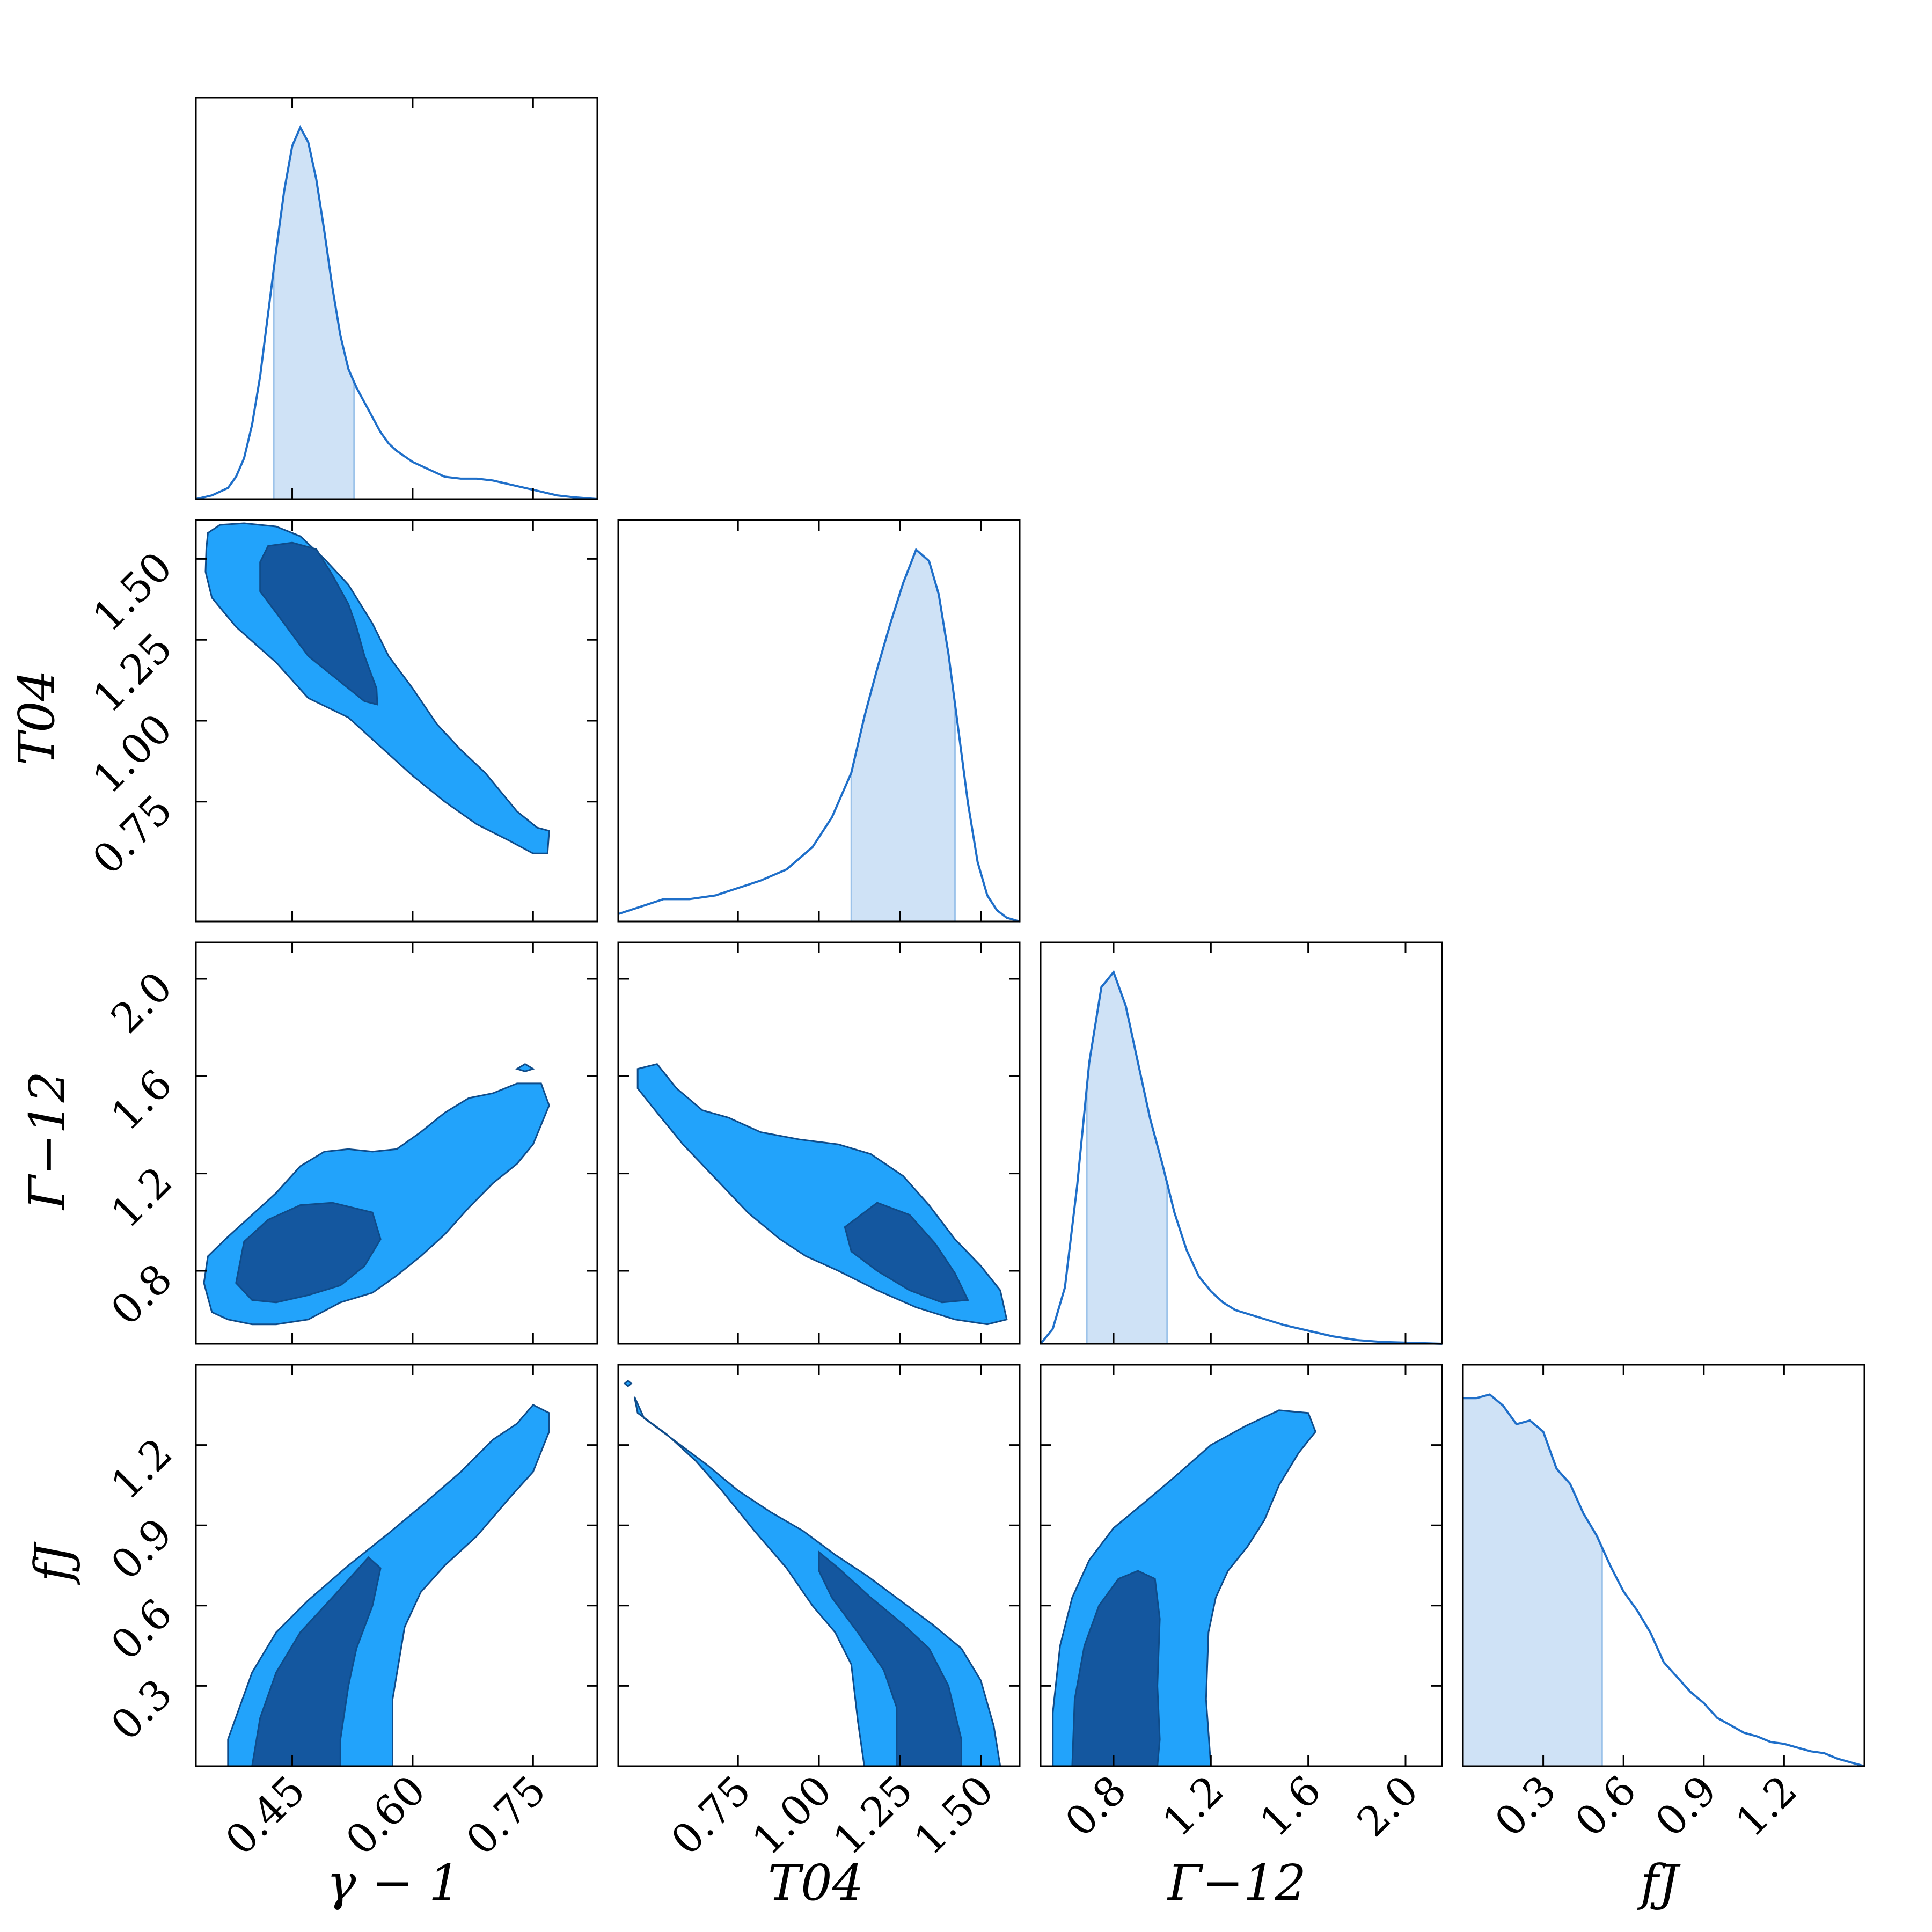 The height and width of the screenshot is (1932, 1932). I want to click on x-axis-label-gamma: γ − 1, so click(393, 1883).